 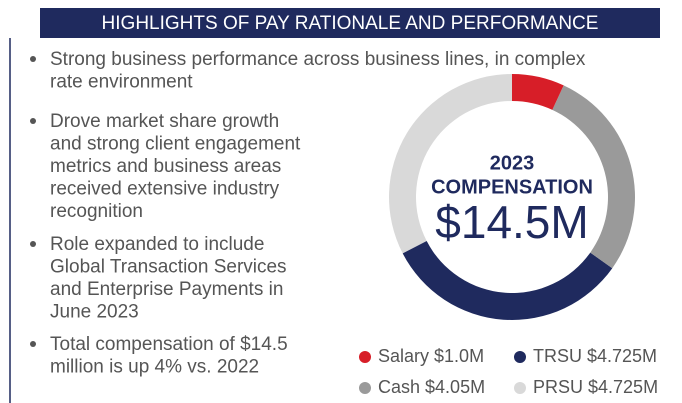 I want to click on bullet-line: metrics and business areas, so click(x=165, y=166).